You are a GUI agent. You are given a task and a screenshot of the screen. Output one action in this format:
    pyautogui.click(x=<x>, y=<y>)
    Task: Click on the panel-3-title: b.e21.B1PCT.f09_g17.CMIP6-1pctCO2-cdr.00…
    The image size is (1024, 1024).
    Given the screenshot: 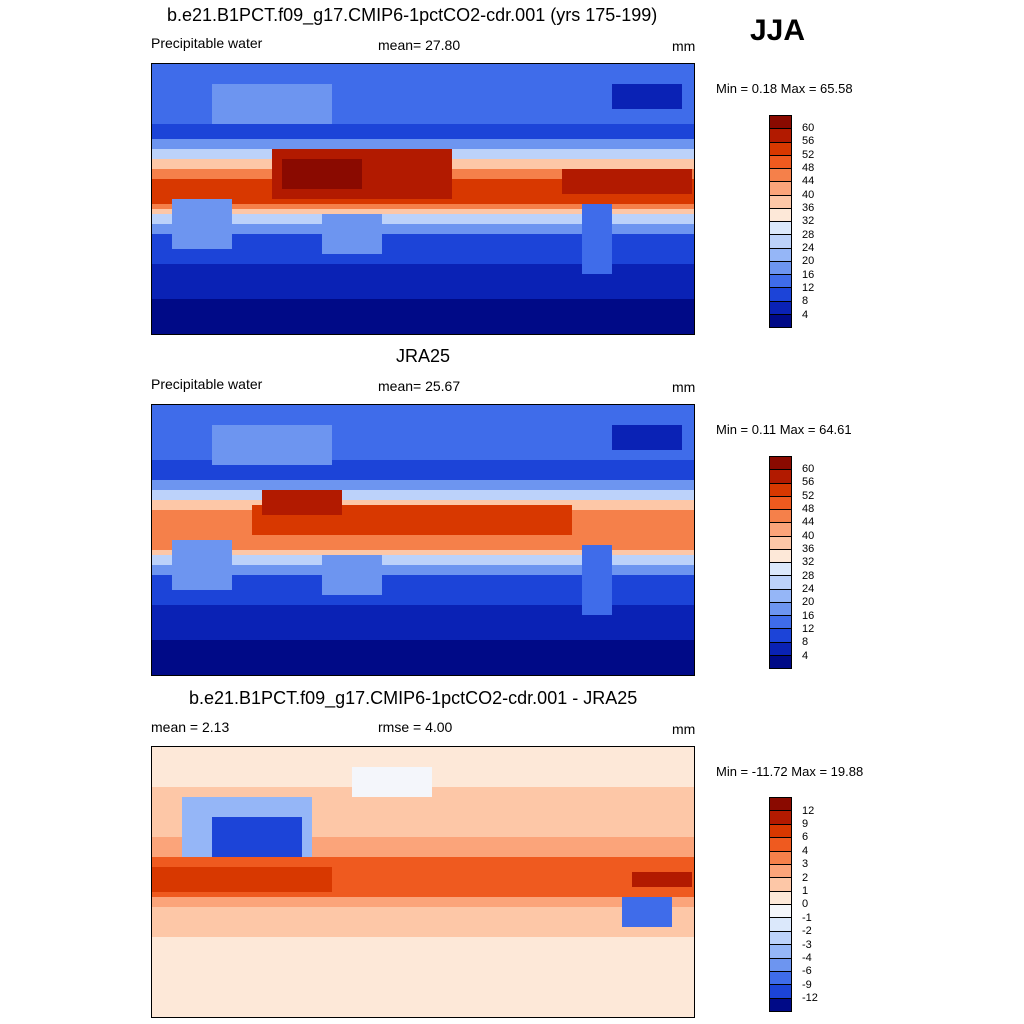 What is the action you would take?
    pyautogui.click(x=413, y=698)
    